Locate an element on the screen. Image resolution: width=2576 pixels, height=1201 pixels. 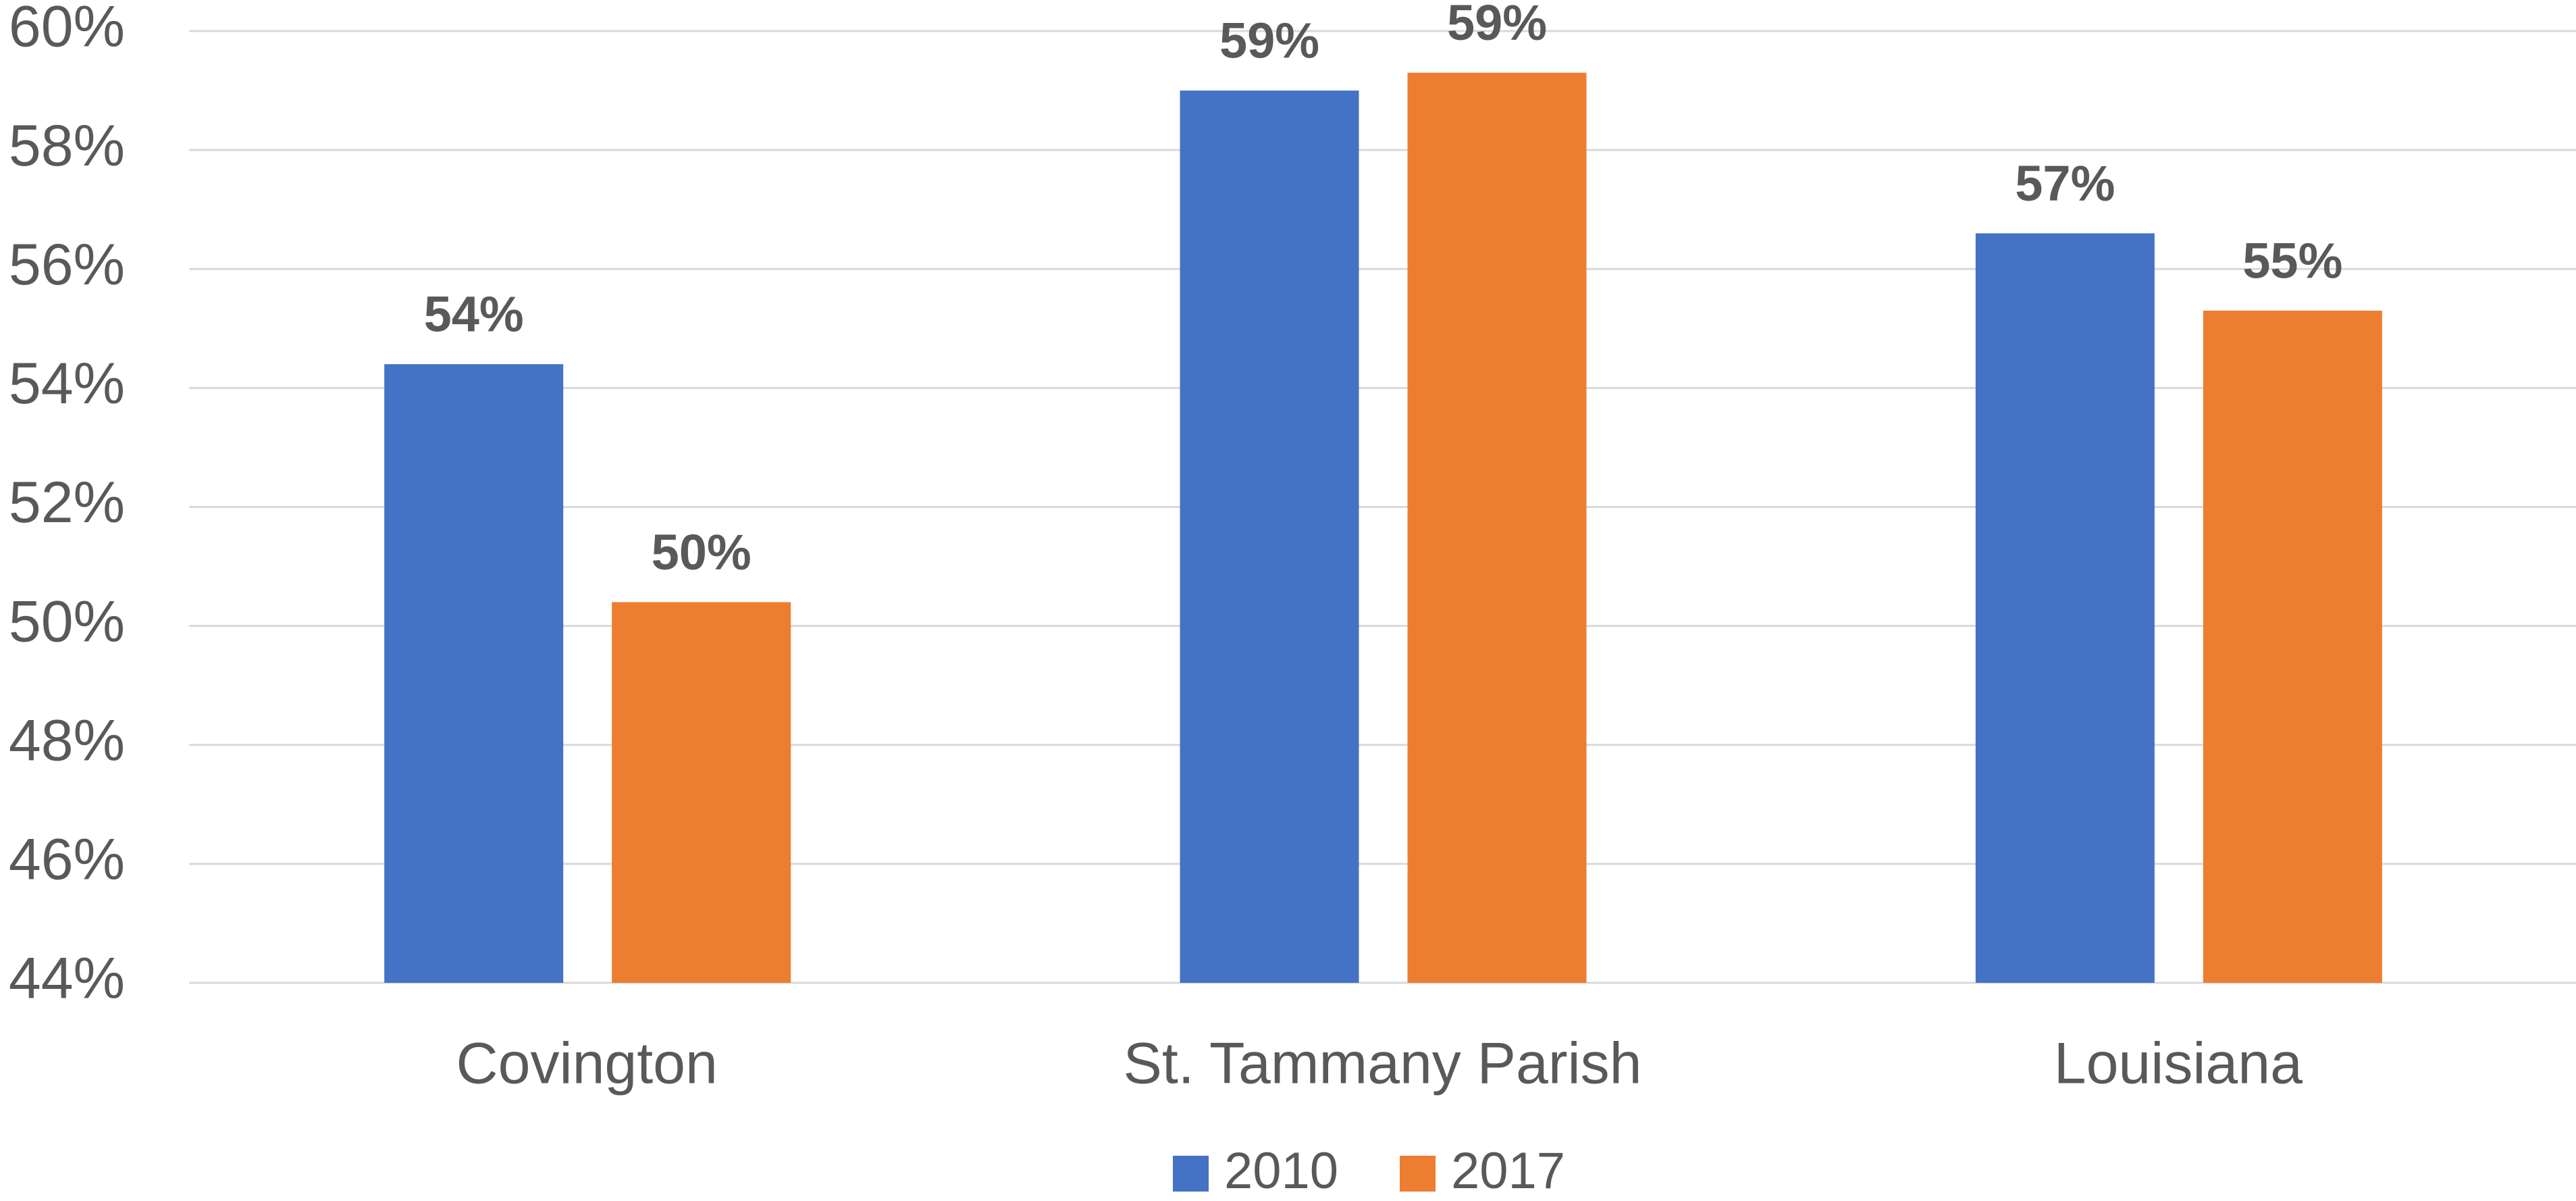
y-tick-label: 56% is located at coordinates (67, 264).